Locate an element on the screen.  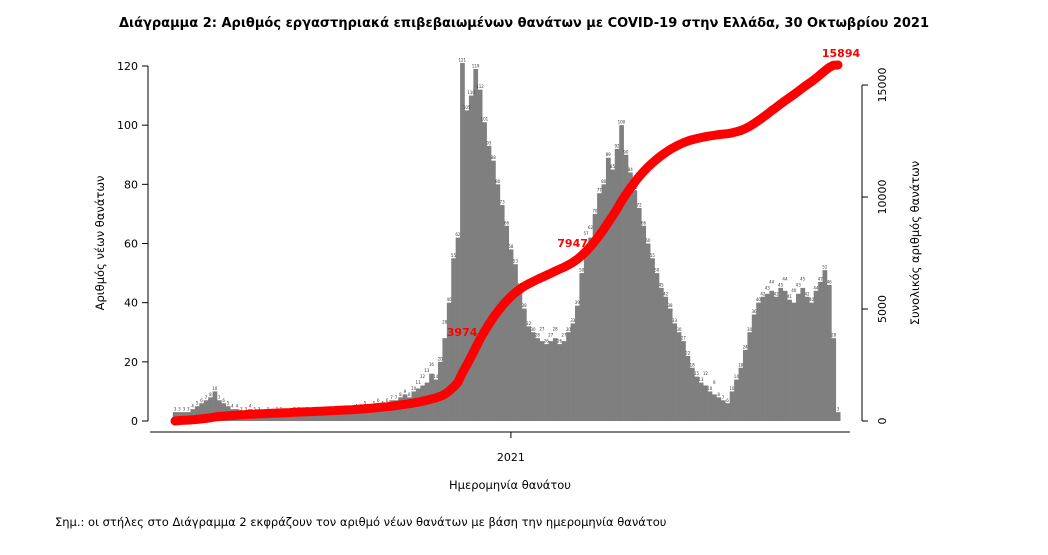
bar-value-label: 20 is located at coordinates (441, 358).